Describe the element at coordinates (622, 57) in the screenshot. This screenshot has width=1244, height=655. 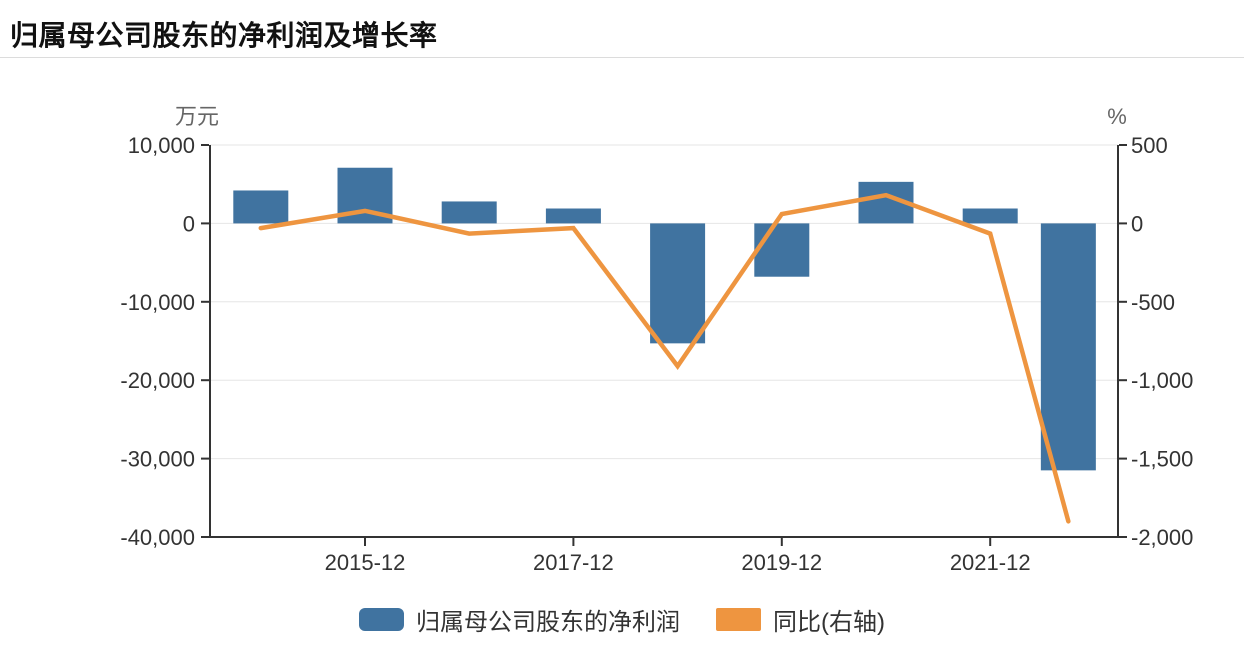
I see `title-divider` at that location.